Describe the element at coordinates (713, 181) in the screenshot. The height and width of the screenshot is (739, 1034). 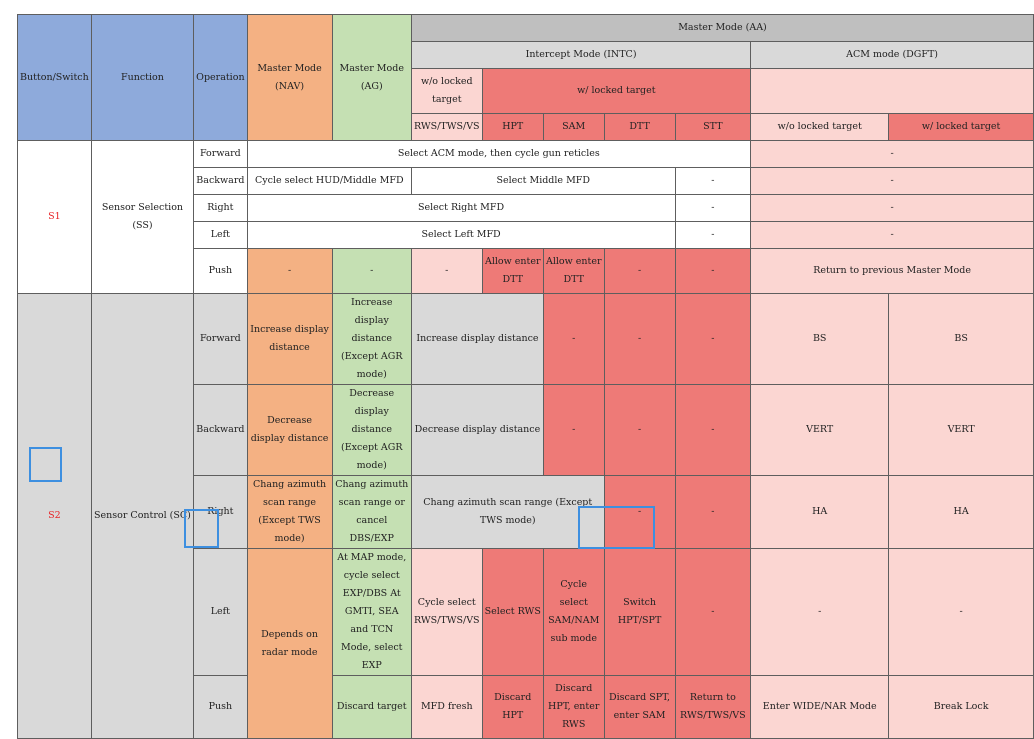
I see `s1-backward-stt: -` at that location.